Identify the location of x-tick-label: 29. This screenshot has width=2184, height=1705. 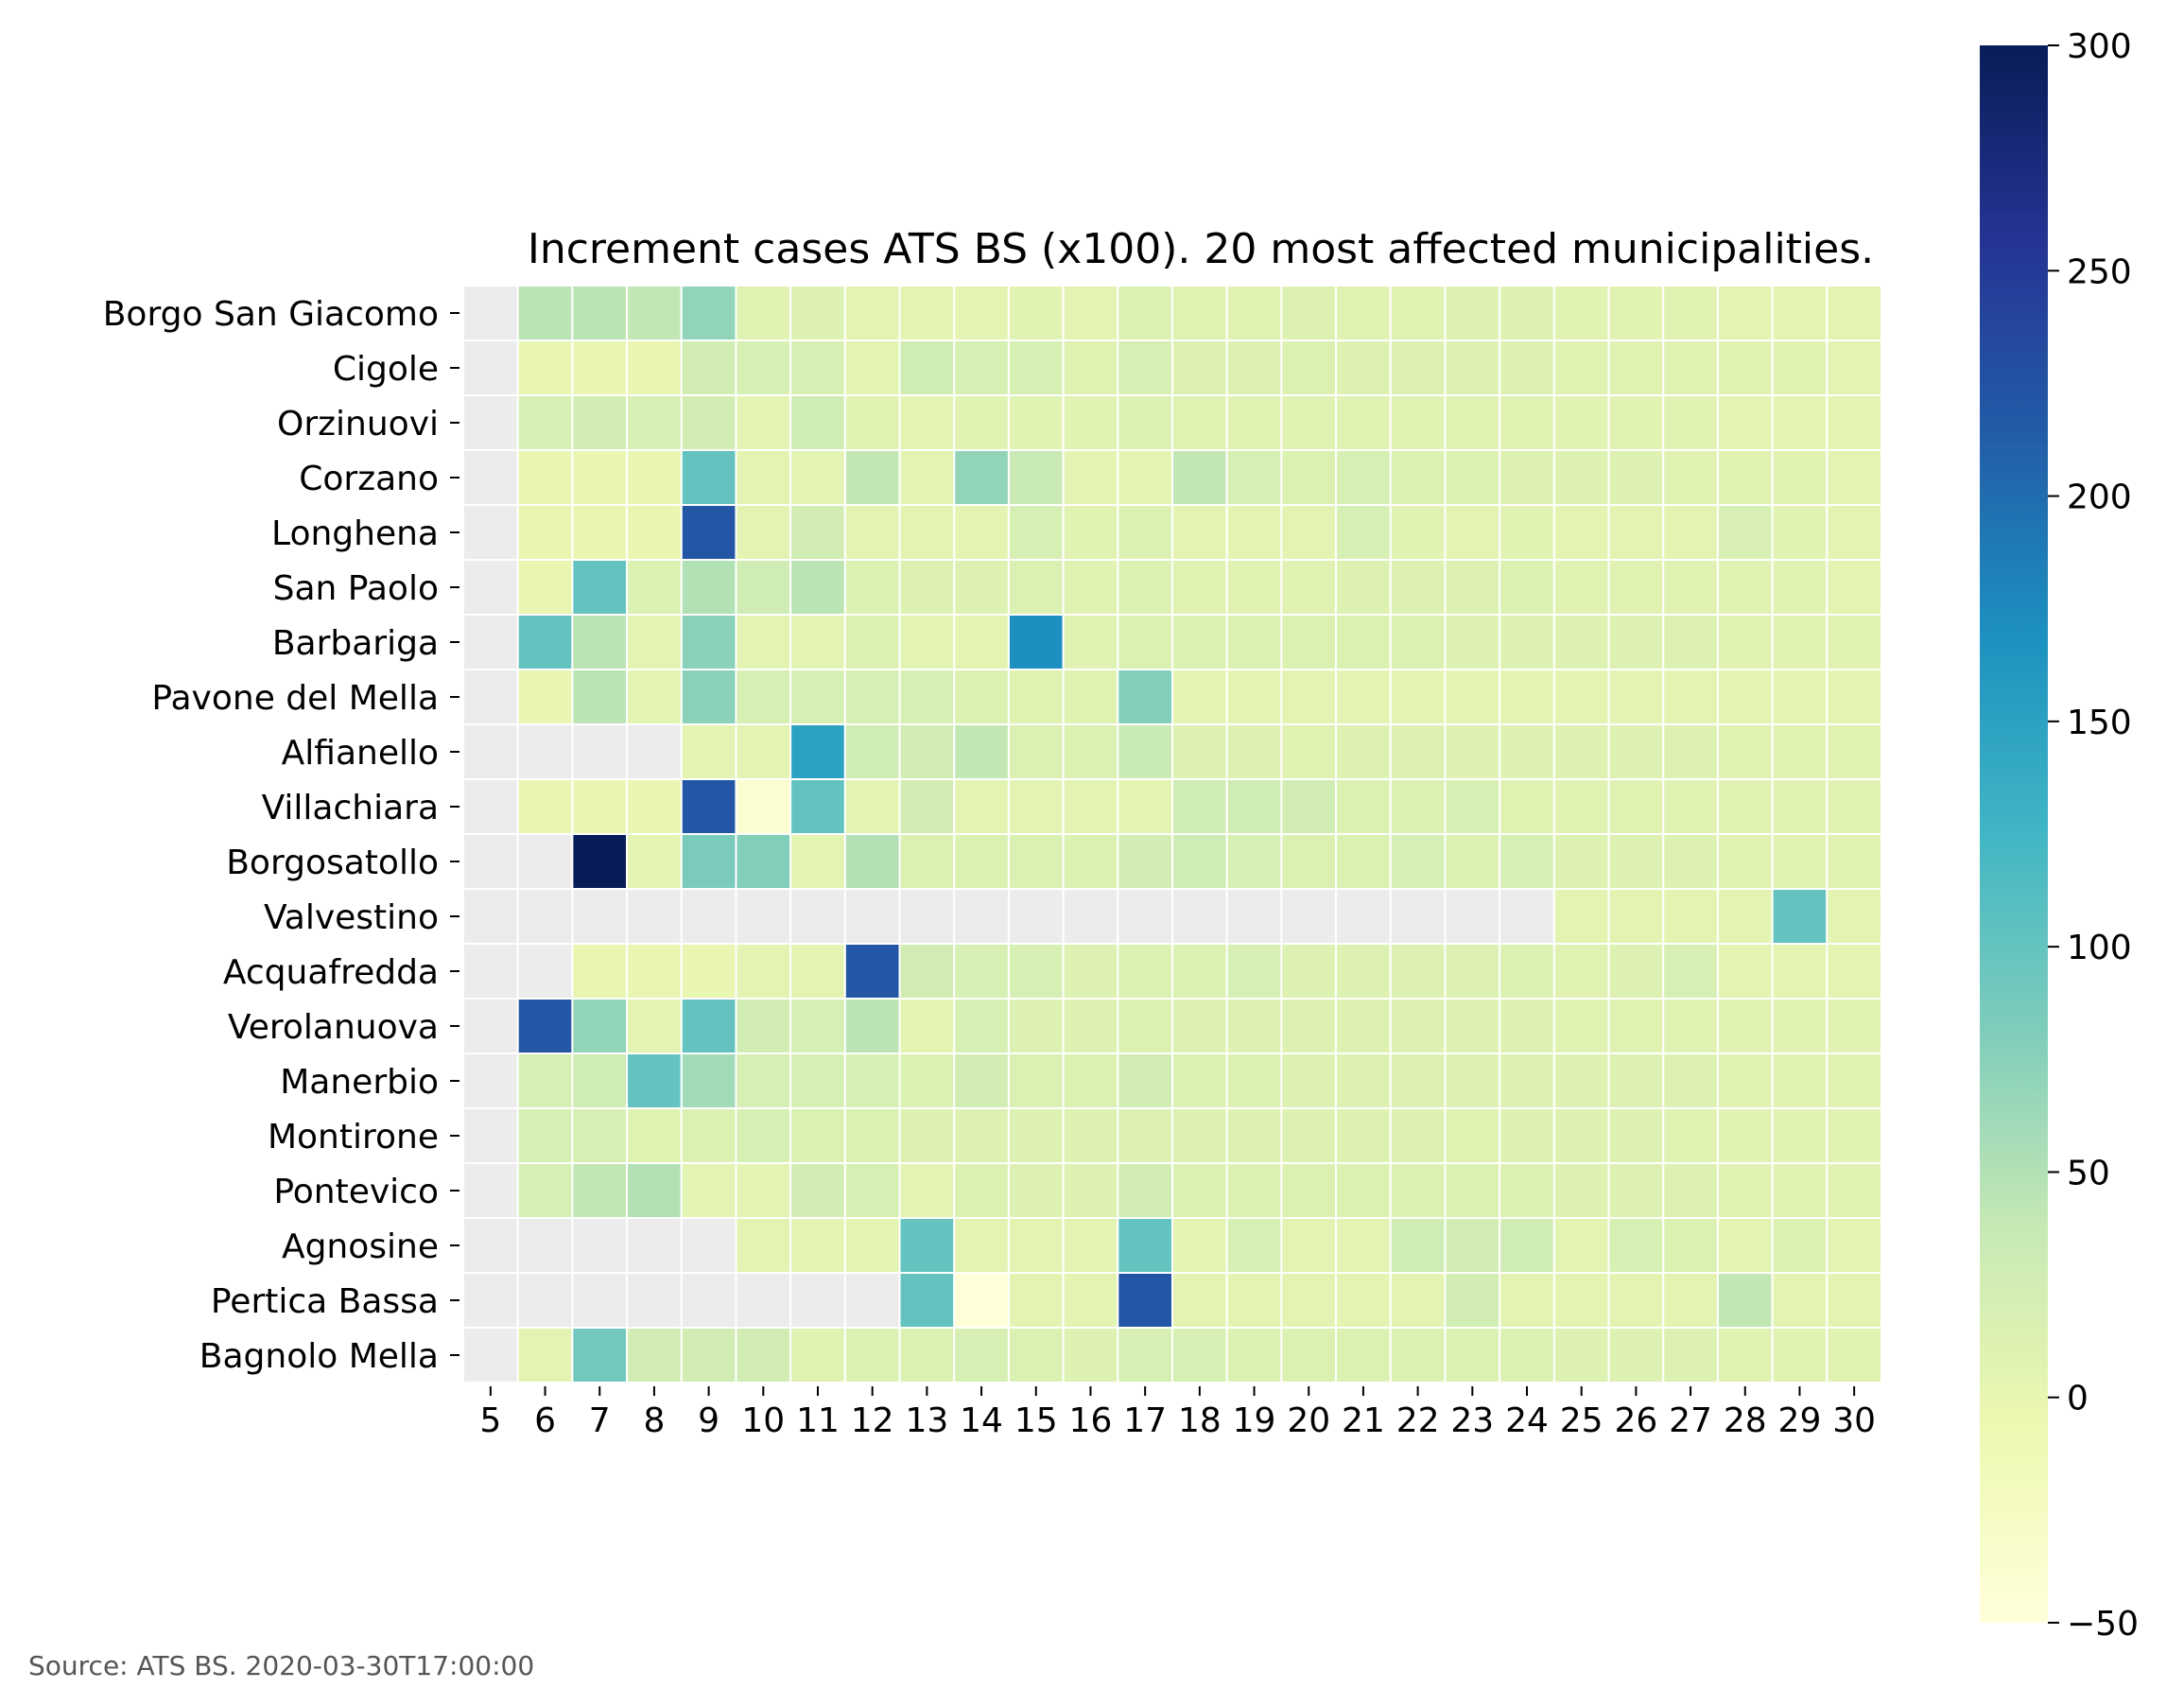
(1800, 1420).